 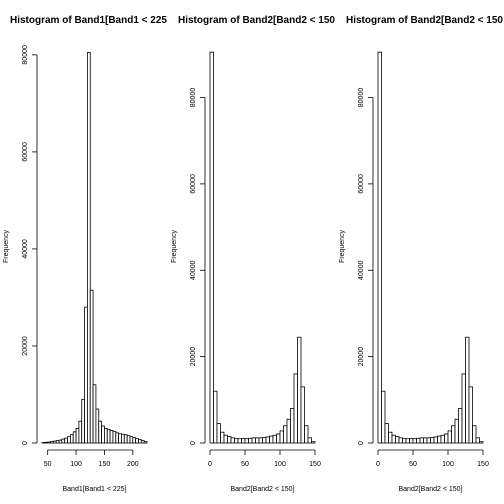 What do you see at coordinates (256, 20) in the screenshot?
I see `chart-title: Histogram of Band2[Band2 < 150` at bounding box center [256, 20].